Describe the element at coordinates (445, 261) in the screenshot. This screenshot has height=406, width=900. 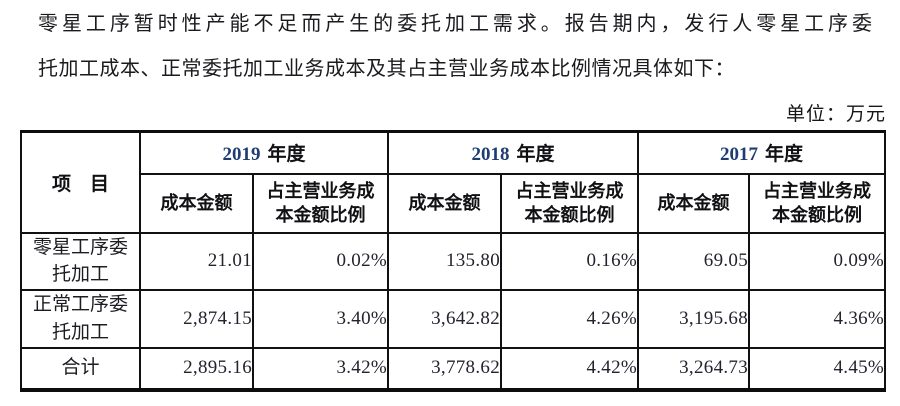
I see `cell-2018-amount: 135.80` at that location.